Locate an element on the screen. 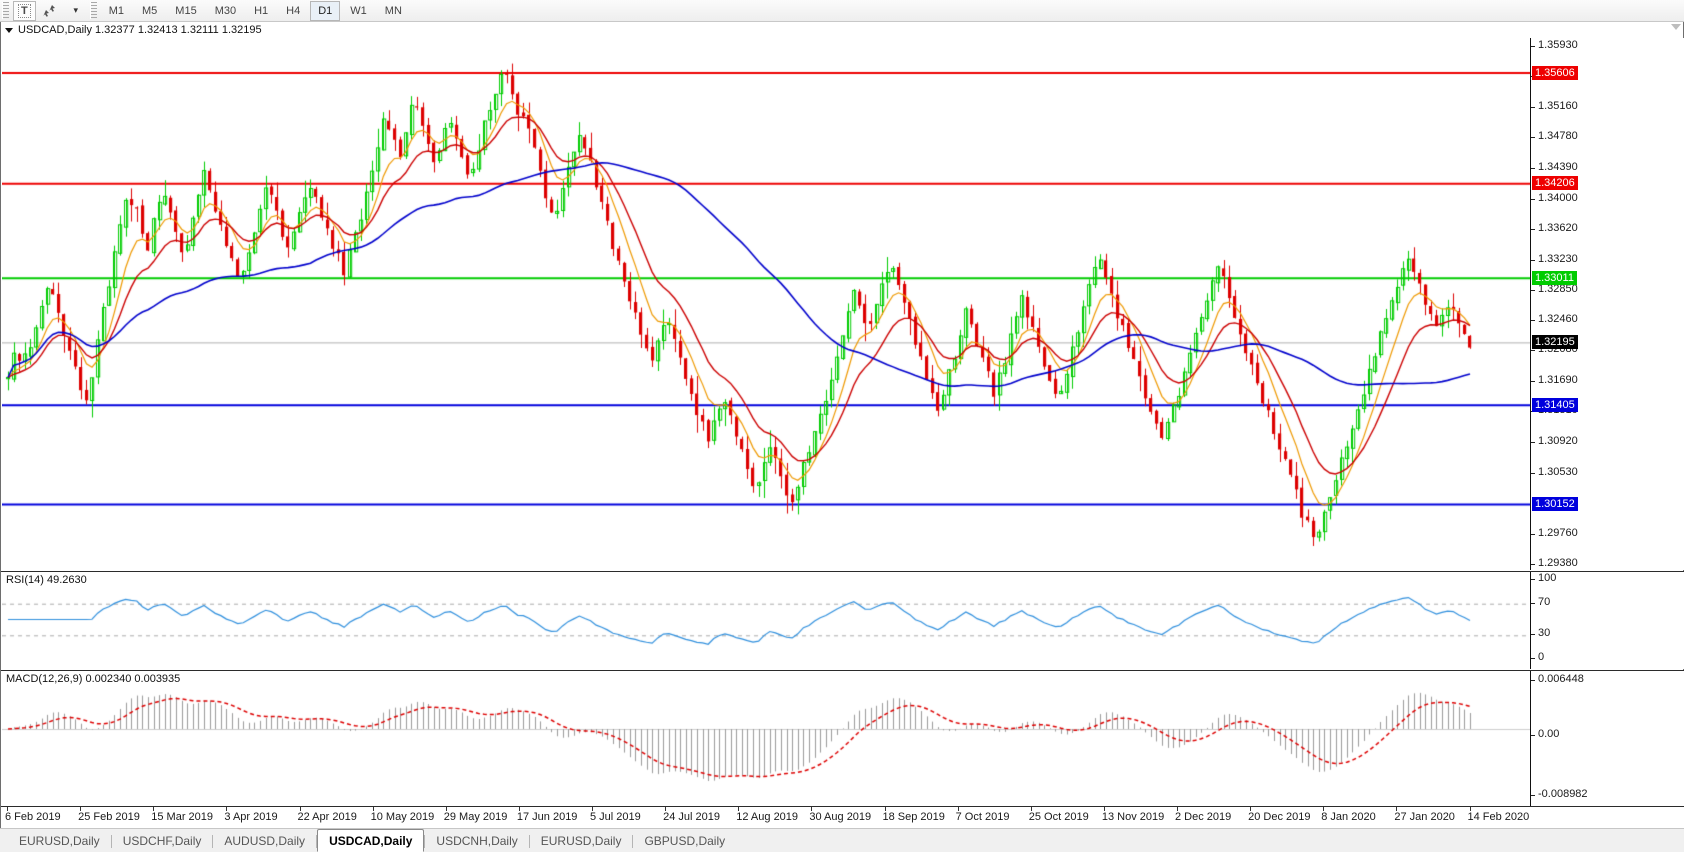 The image size is (1684, 852). chart-tab-1: USDCHF,Daily is located at coordinates (162, 841).